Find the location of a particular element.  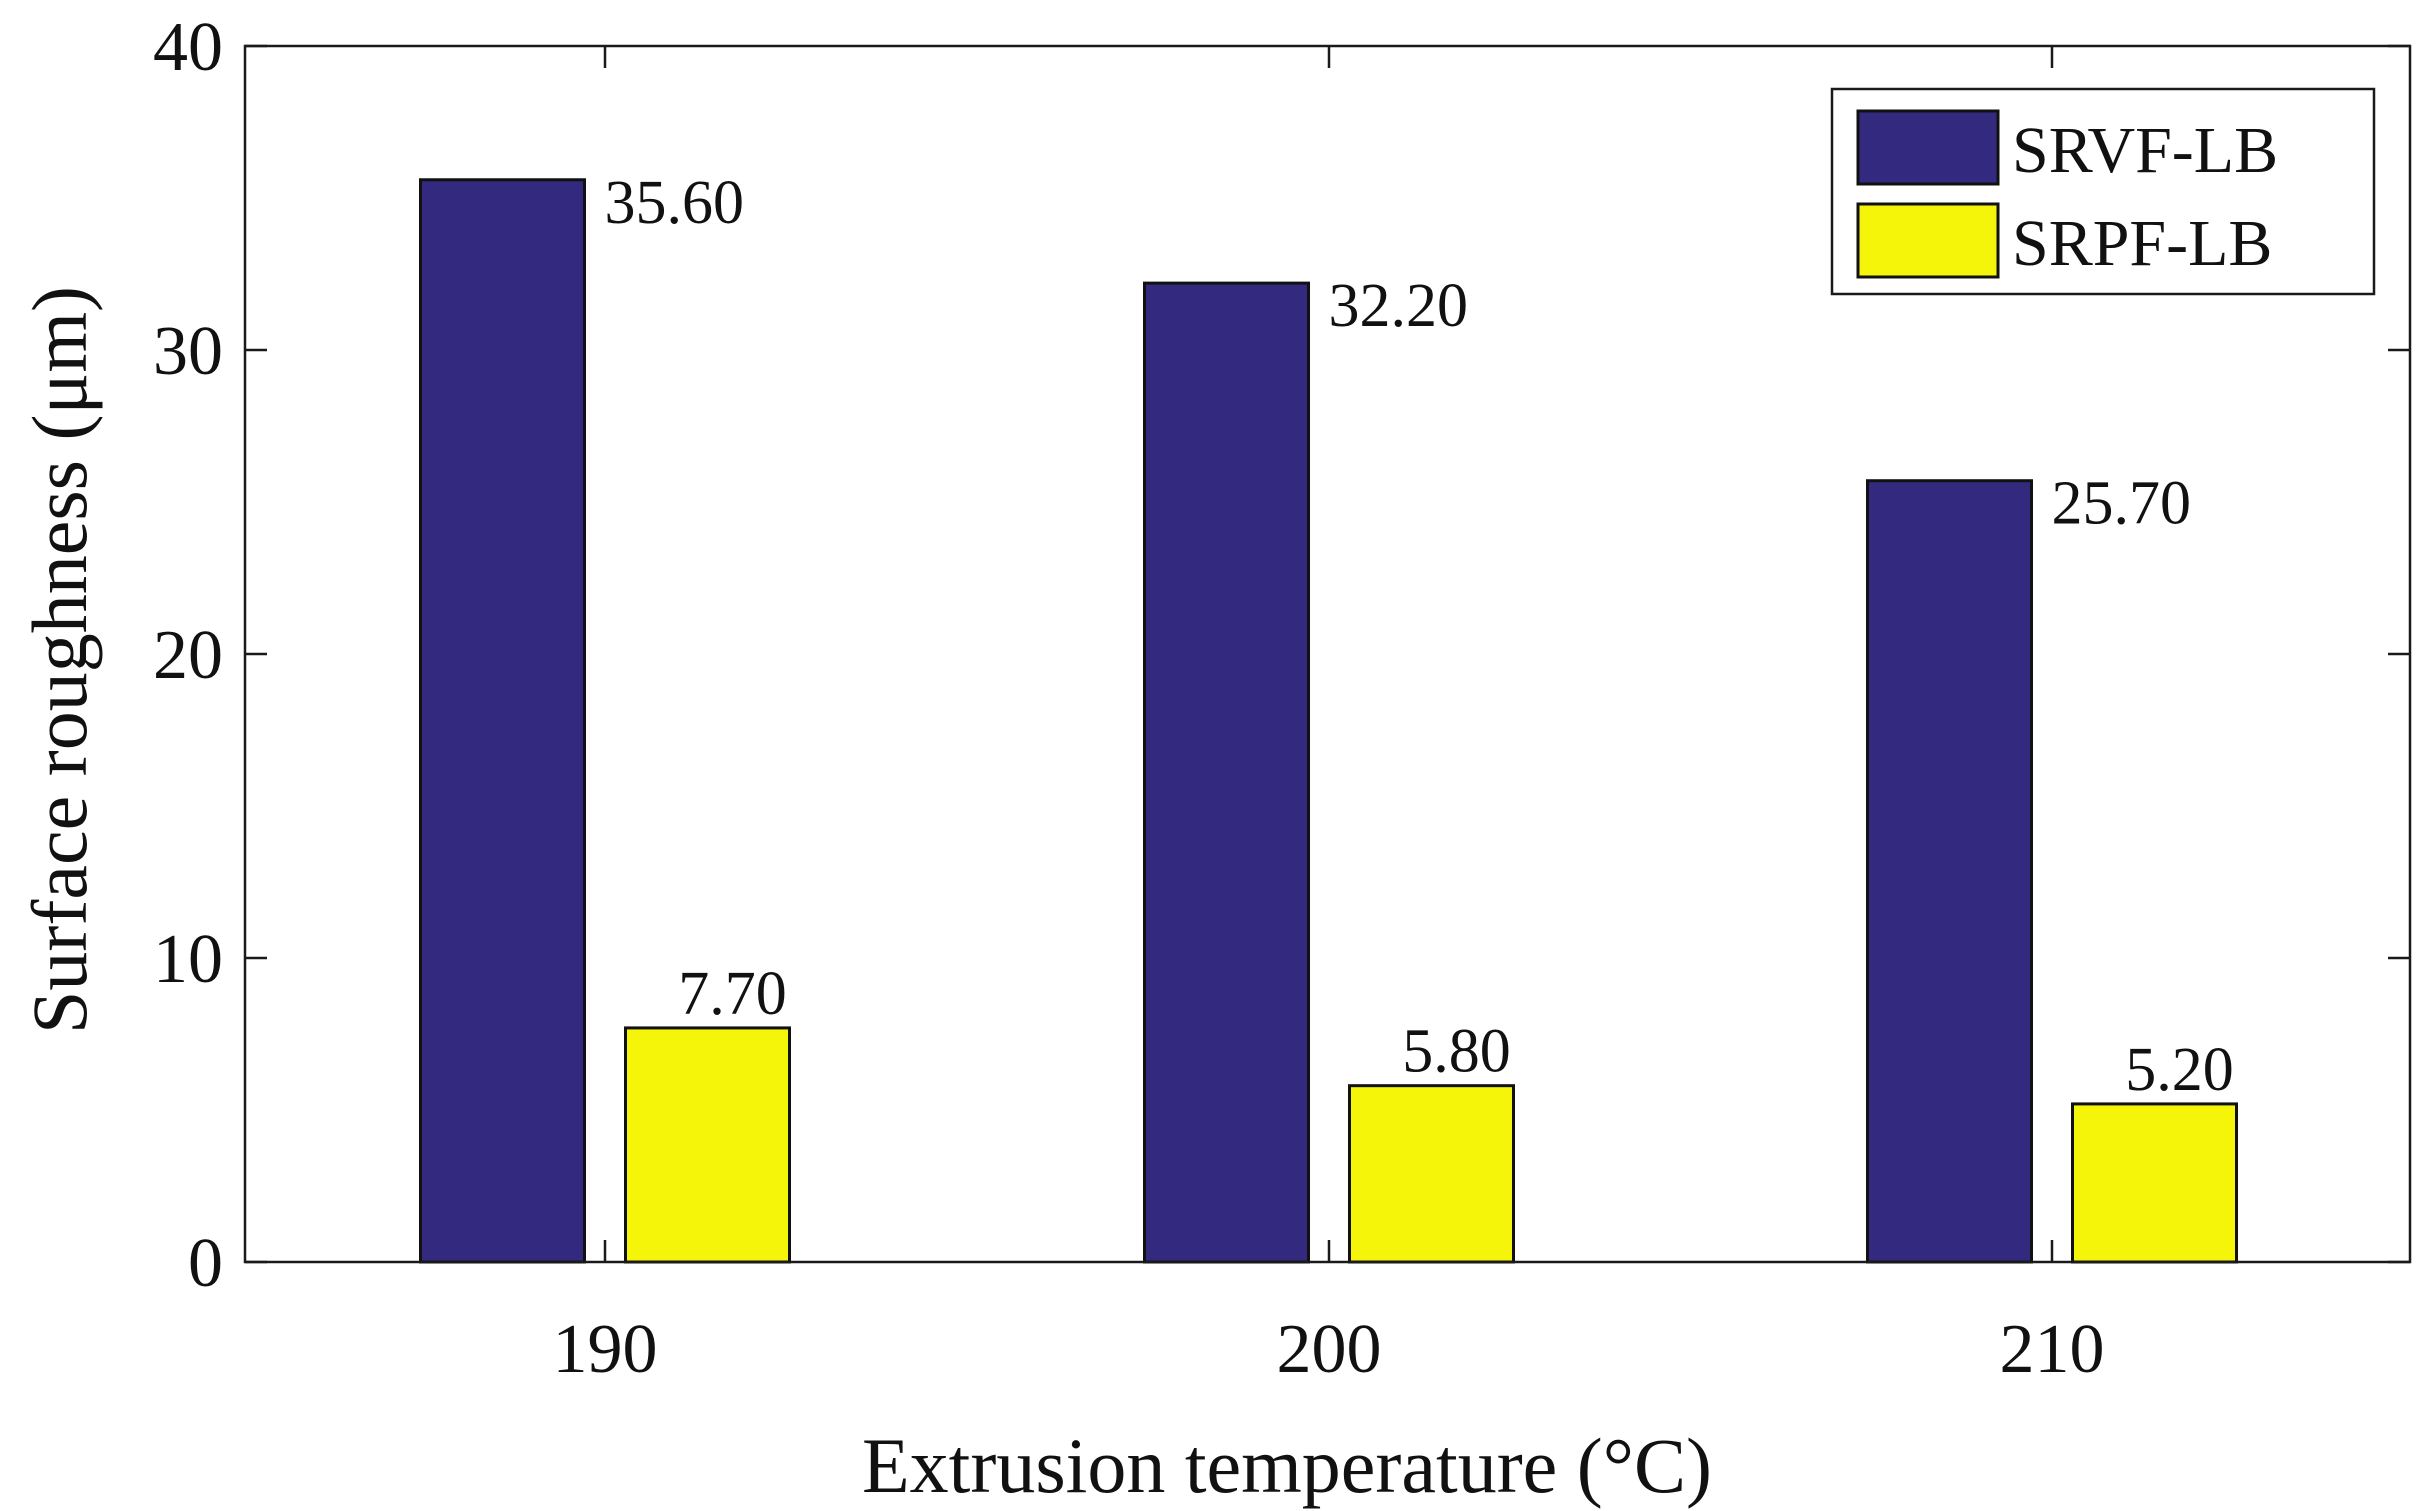

x-axis-label: Extrusion temperature (°C) is located at coordinates (1287, 1465).